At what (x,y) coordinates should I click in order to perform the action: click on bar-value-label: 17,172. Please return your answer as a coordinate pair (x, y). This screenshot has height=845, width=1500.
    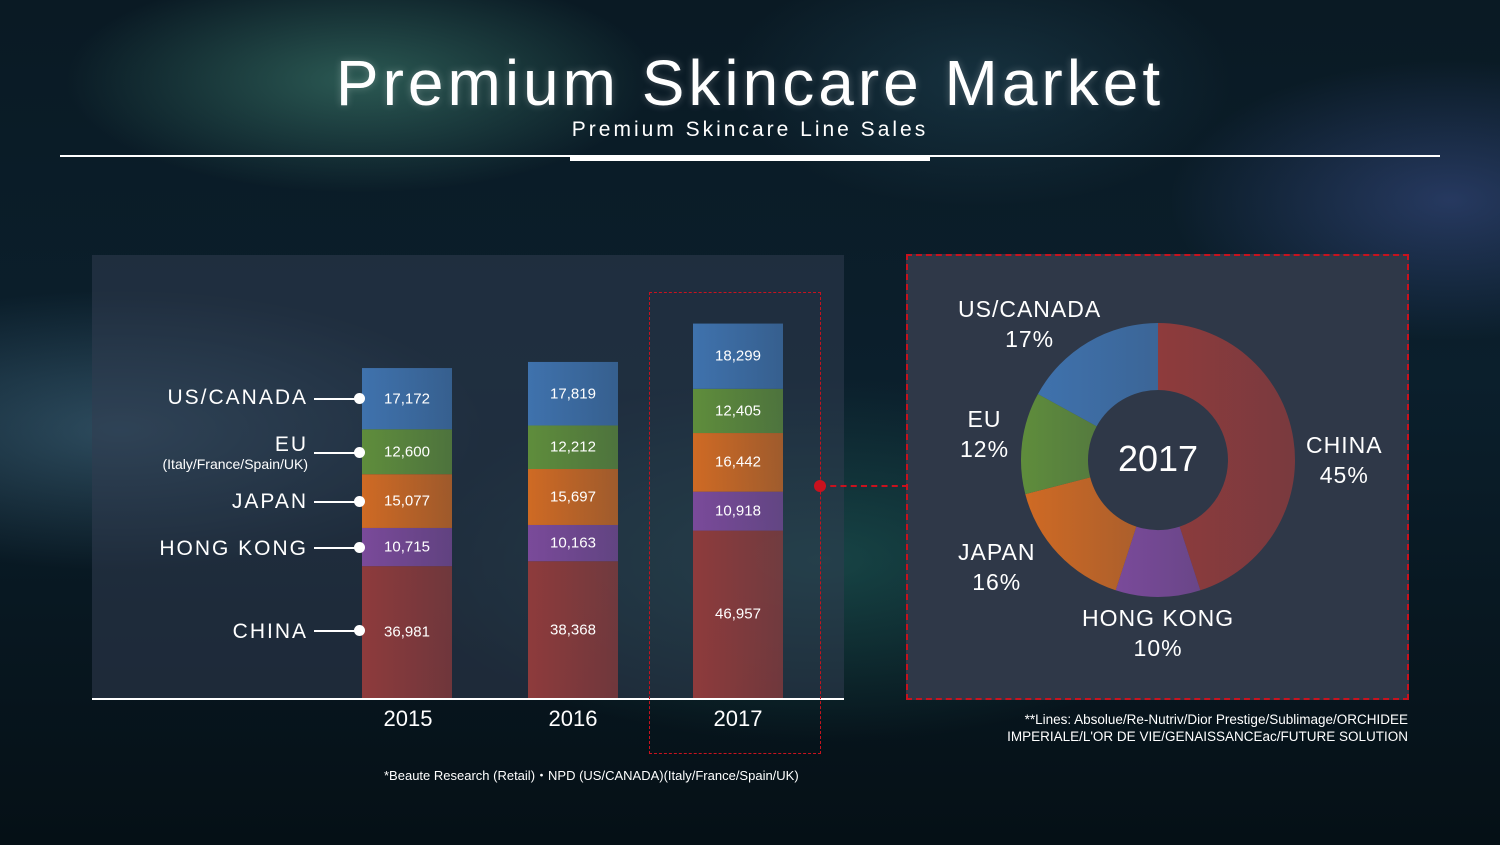
    Looking at the image, I should click on (407, 399).